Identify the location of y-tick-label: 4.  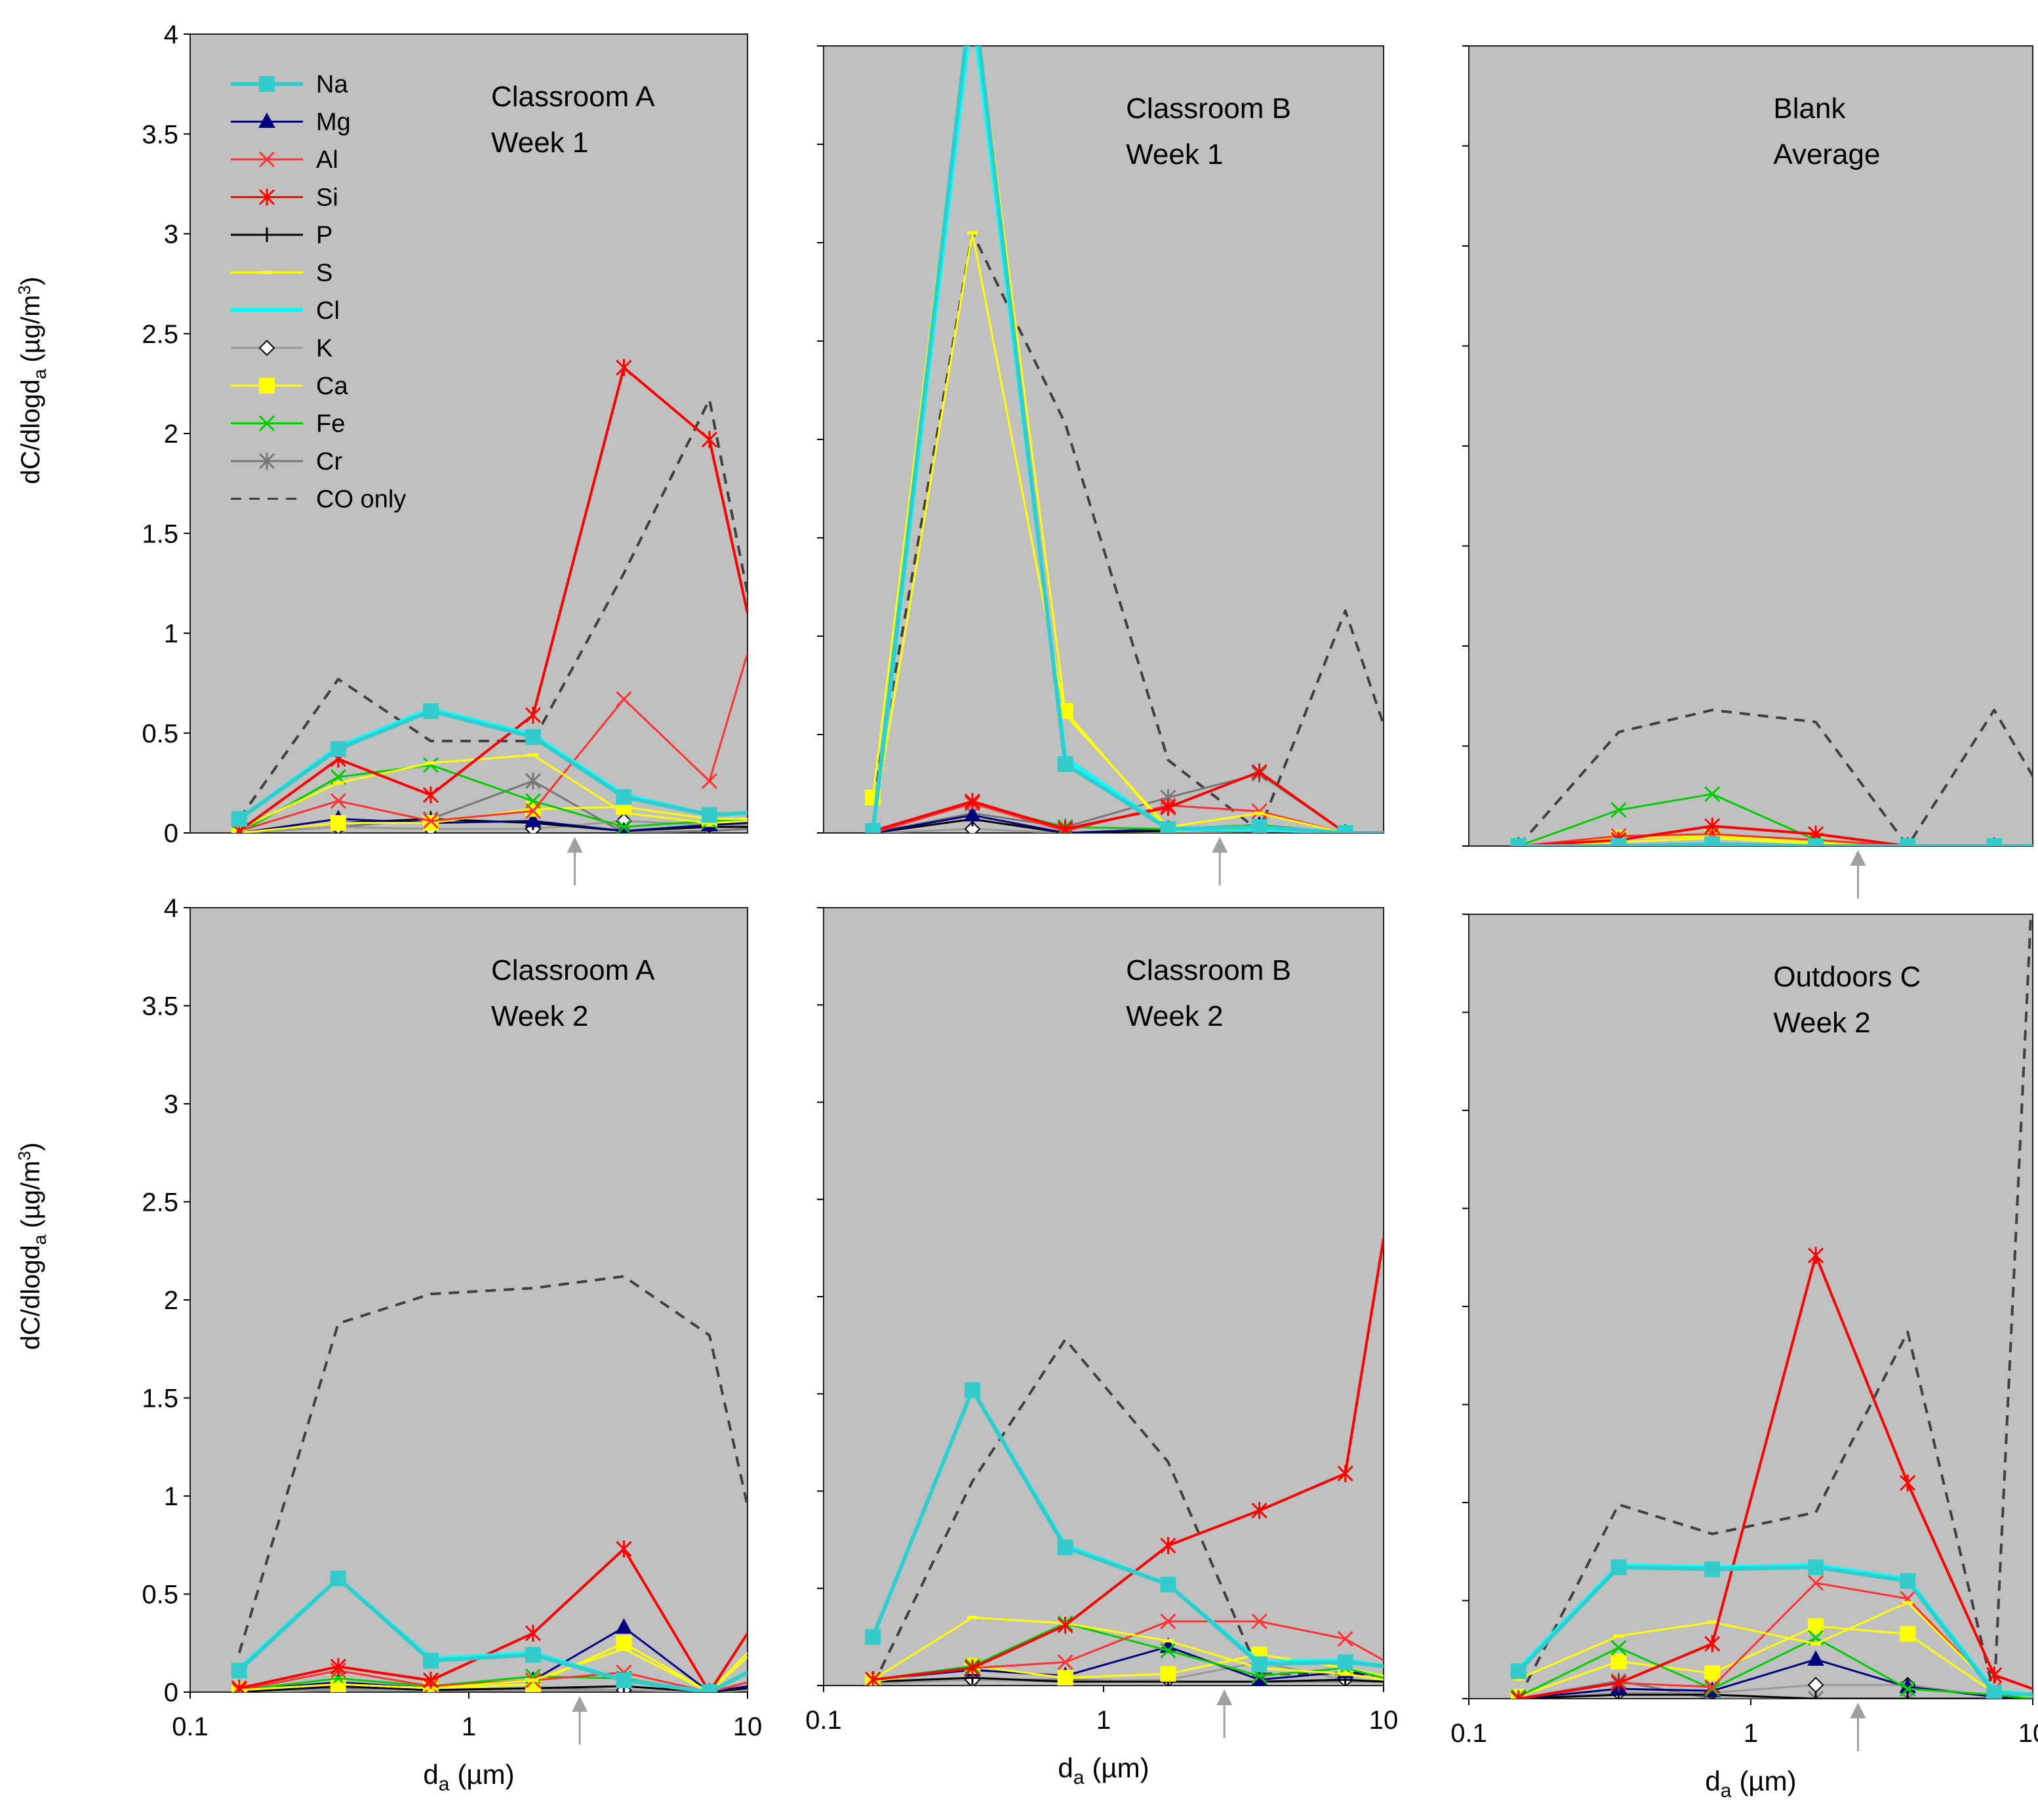
(171, 908).